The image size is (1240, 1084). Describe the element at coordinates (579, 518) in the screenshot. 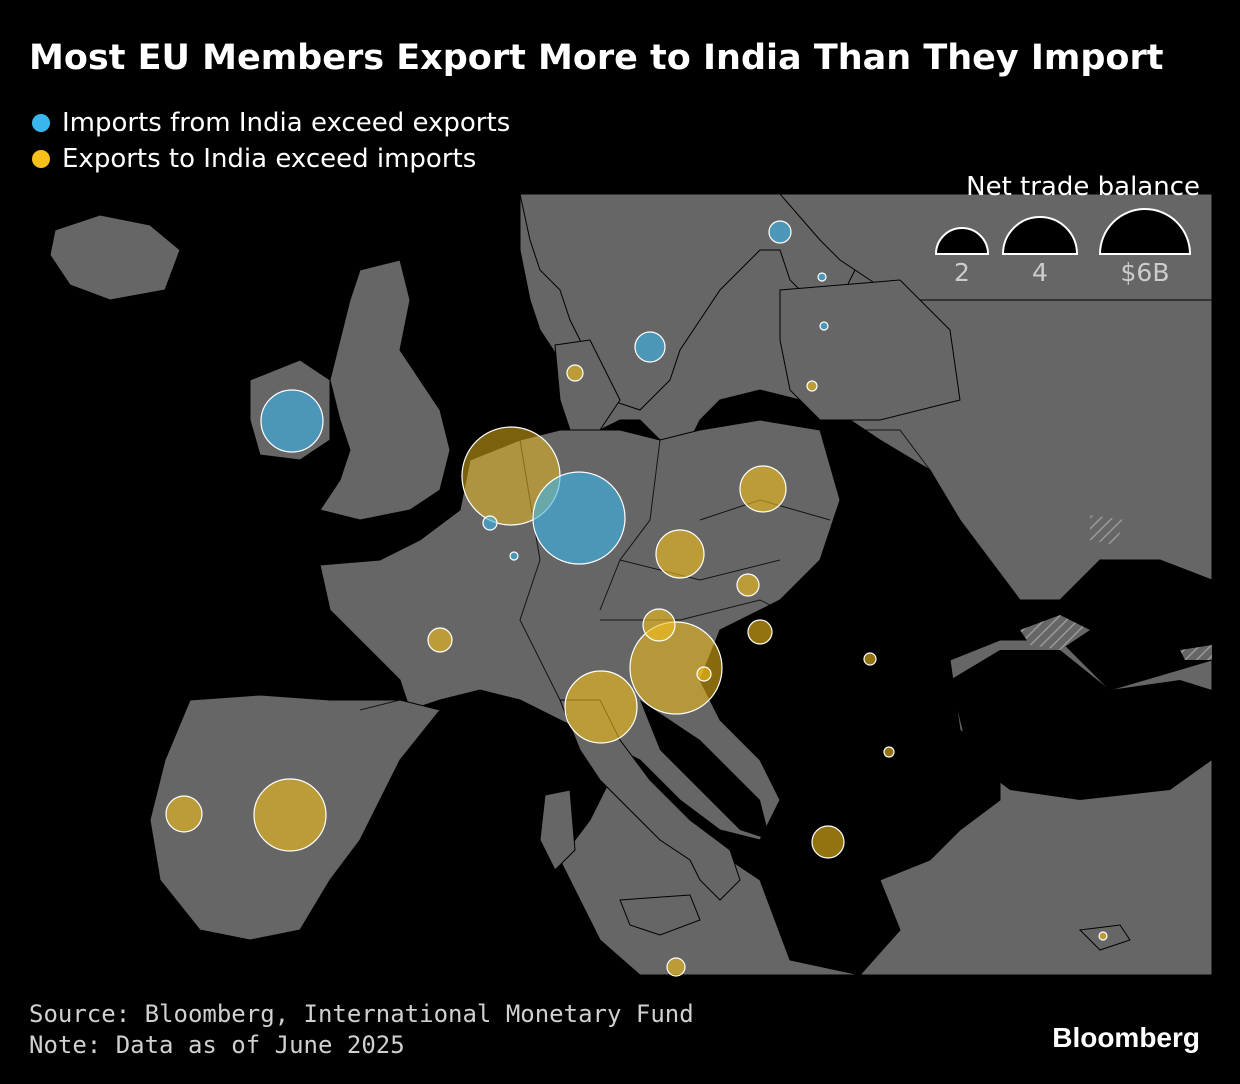

I see `bubble-germany` at that location.